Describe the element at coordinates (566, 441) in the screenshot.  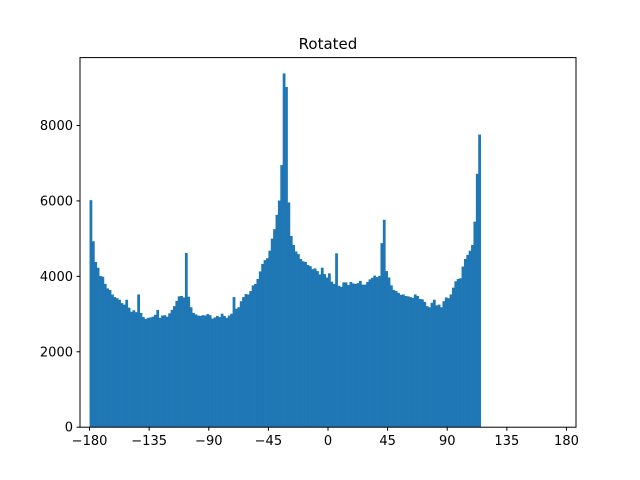
I see `x-tick-label: 180` at that location.